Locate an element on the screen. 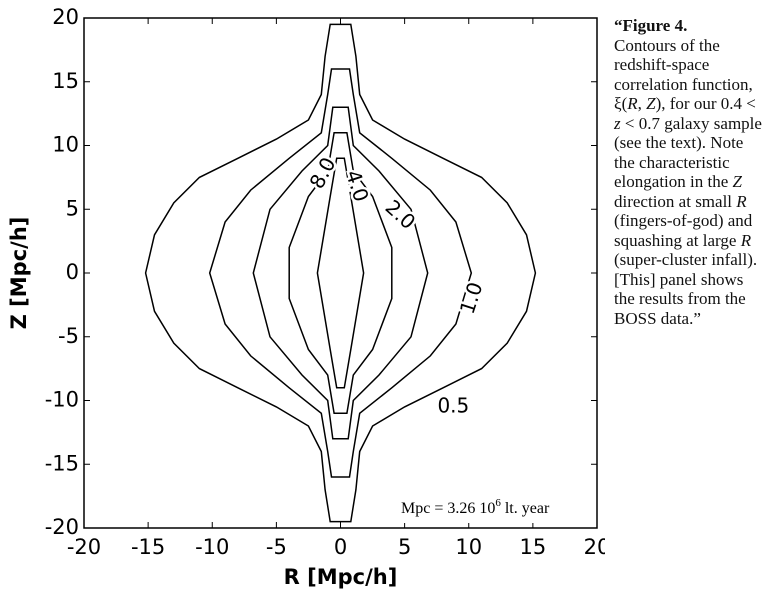 The image size is (770, 605). annotation-part: lt. year is located at coordinates (525, 508).